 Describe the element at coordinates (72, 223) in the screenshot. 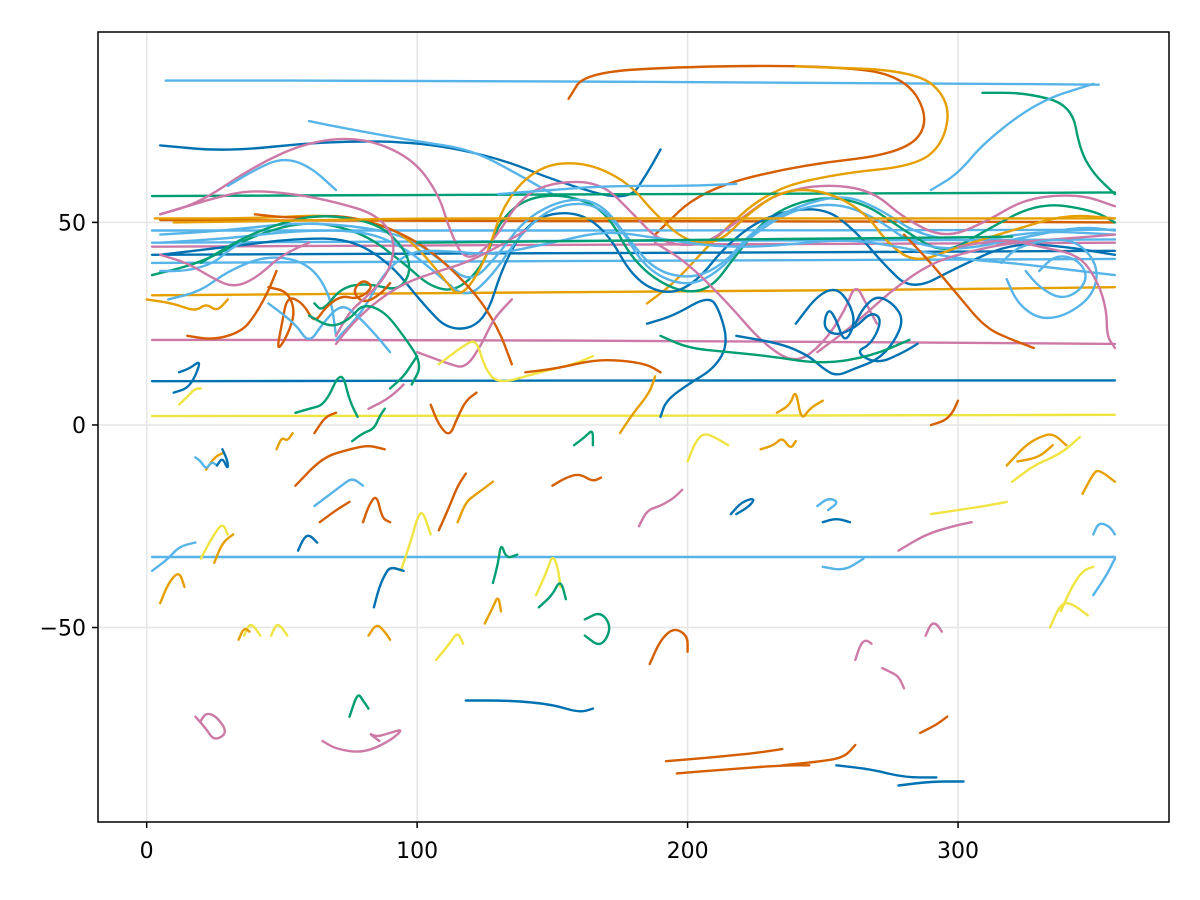

I see `y-tick-label: 50` at that location.